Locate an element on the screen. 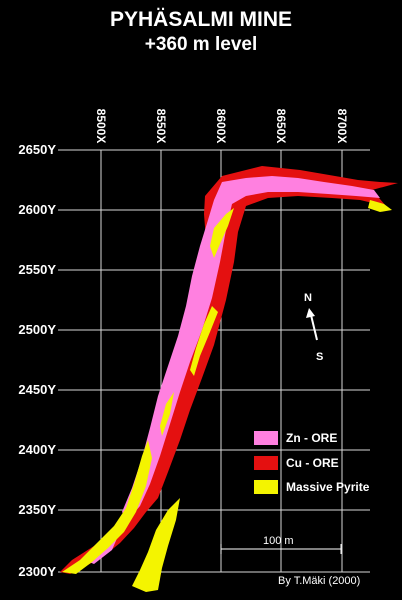  legend-label-zn: Zn - ORE is located at coordinates (312, 438).